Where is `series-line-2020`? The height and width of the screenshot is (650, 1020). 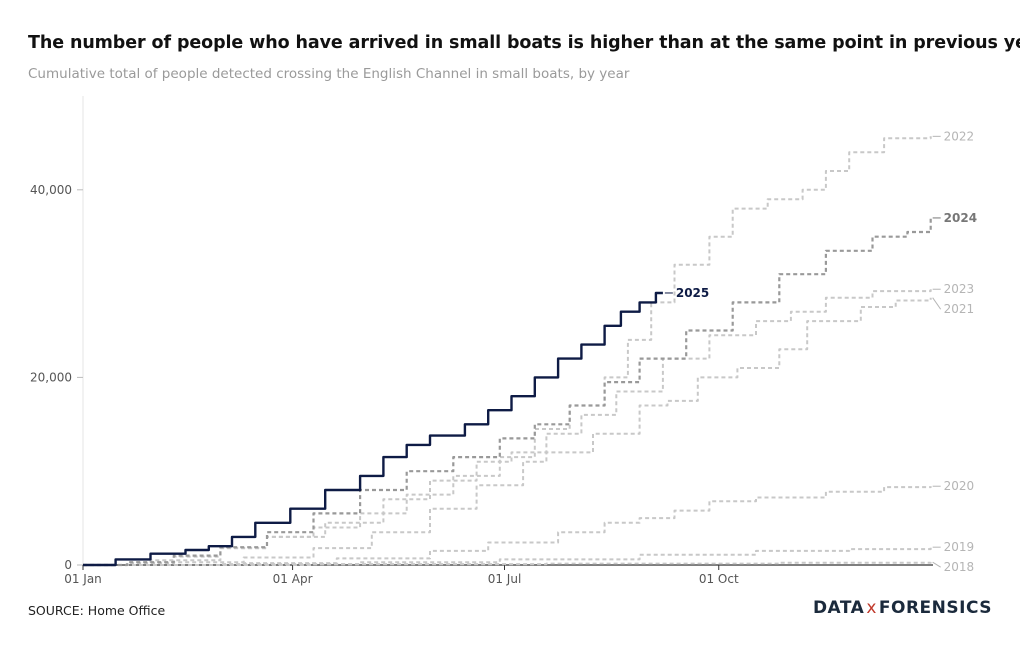 series-line-2020 is located at coordinates (507, 526).